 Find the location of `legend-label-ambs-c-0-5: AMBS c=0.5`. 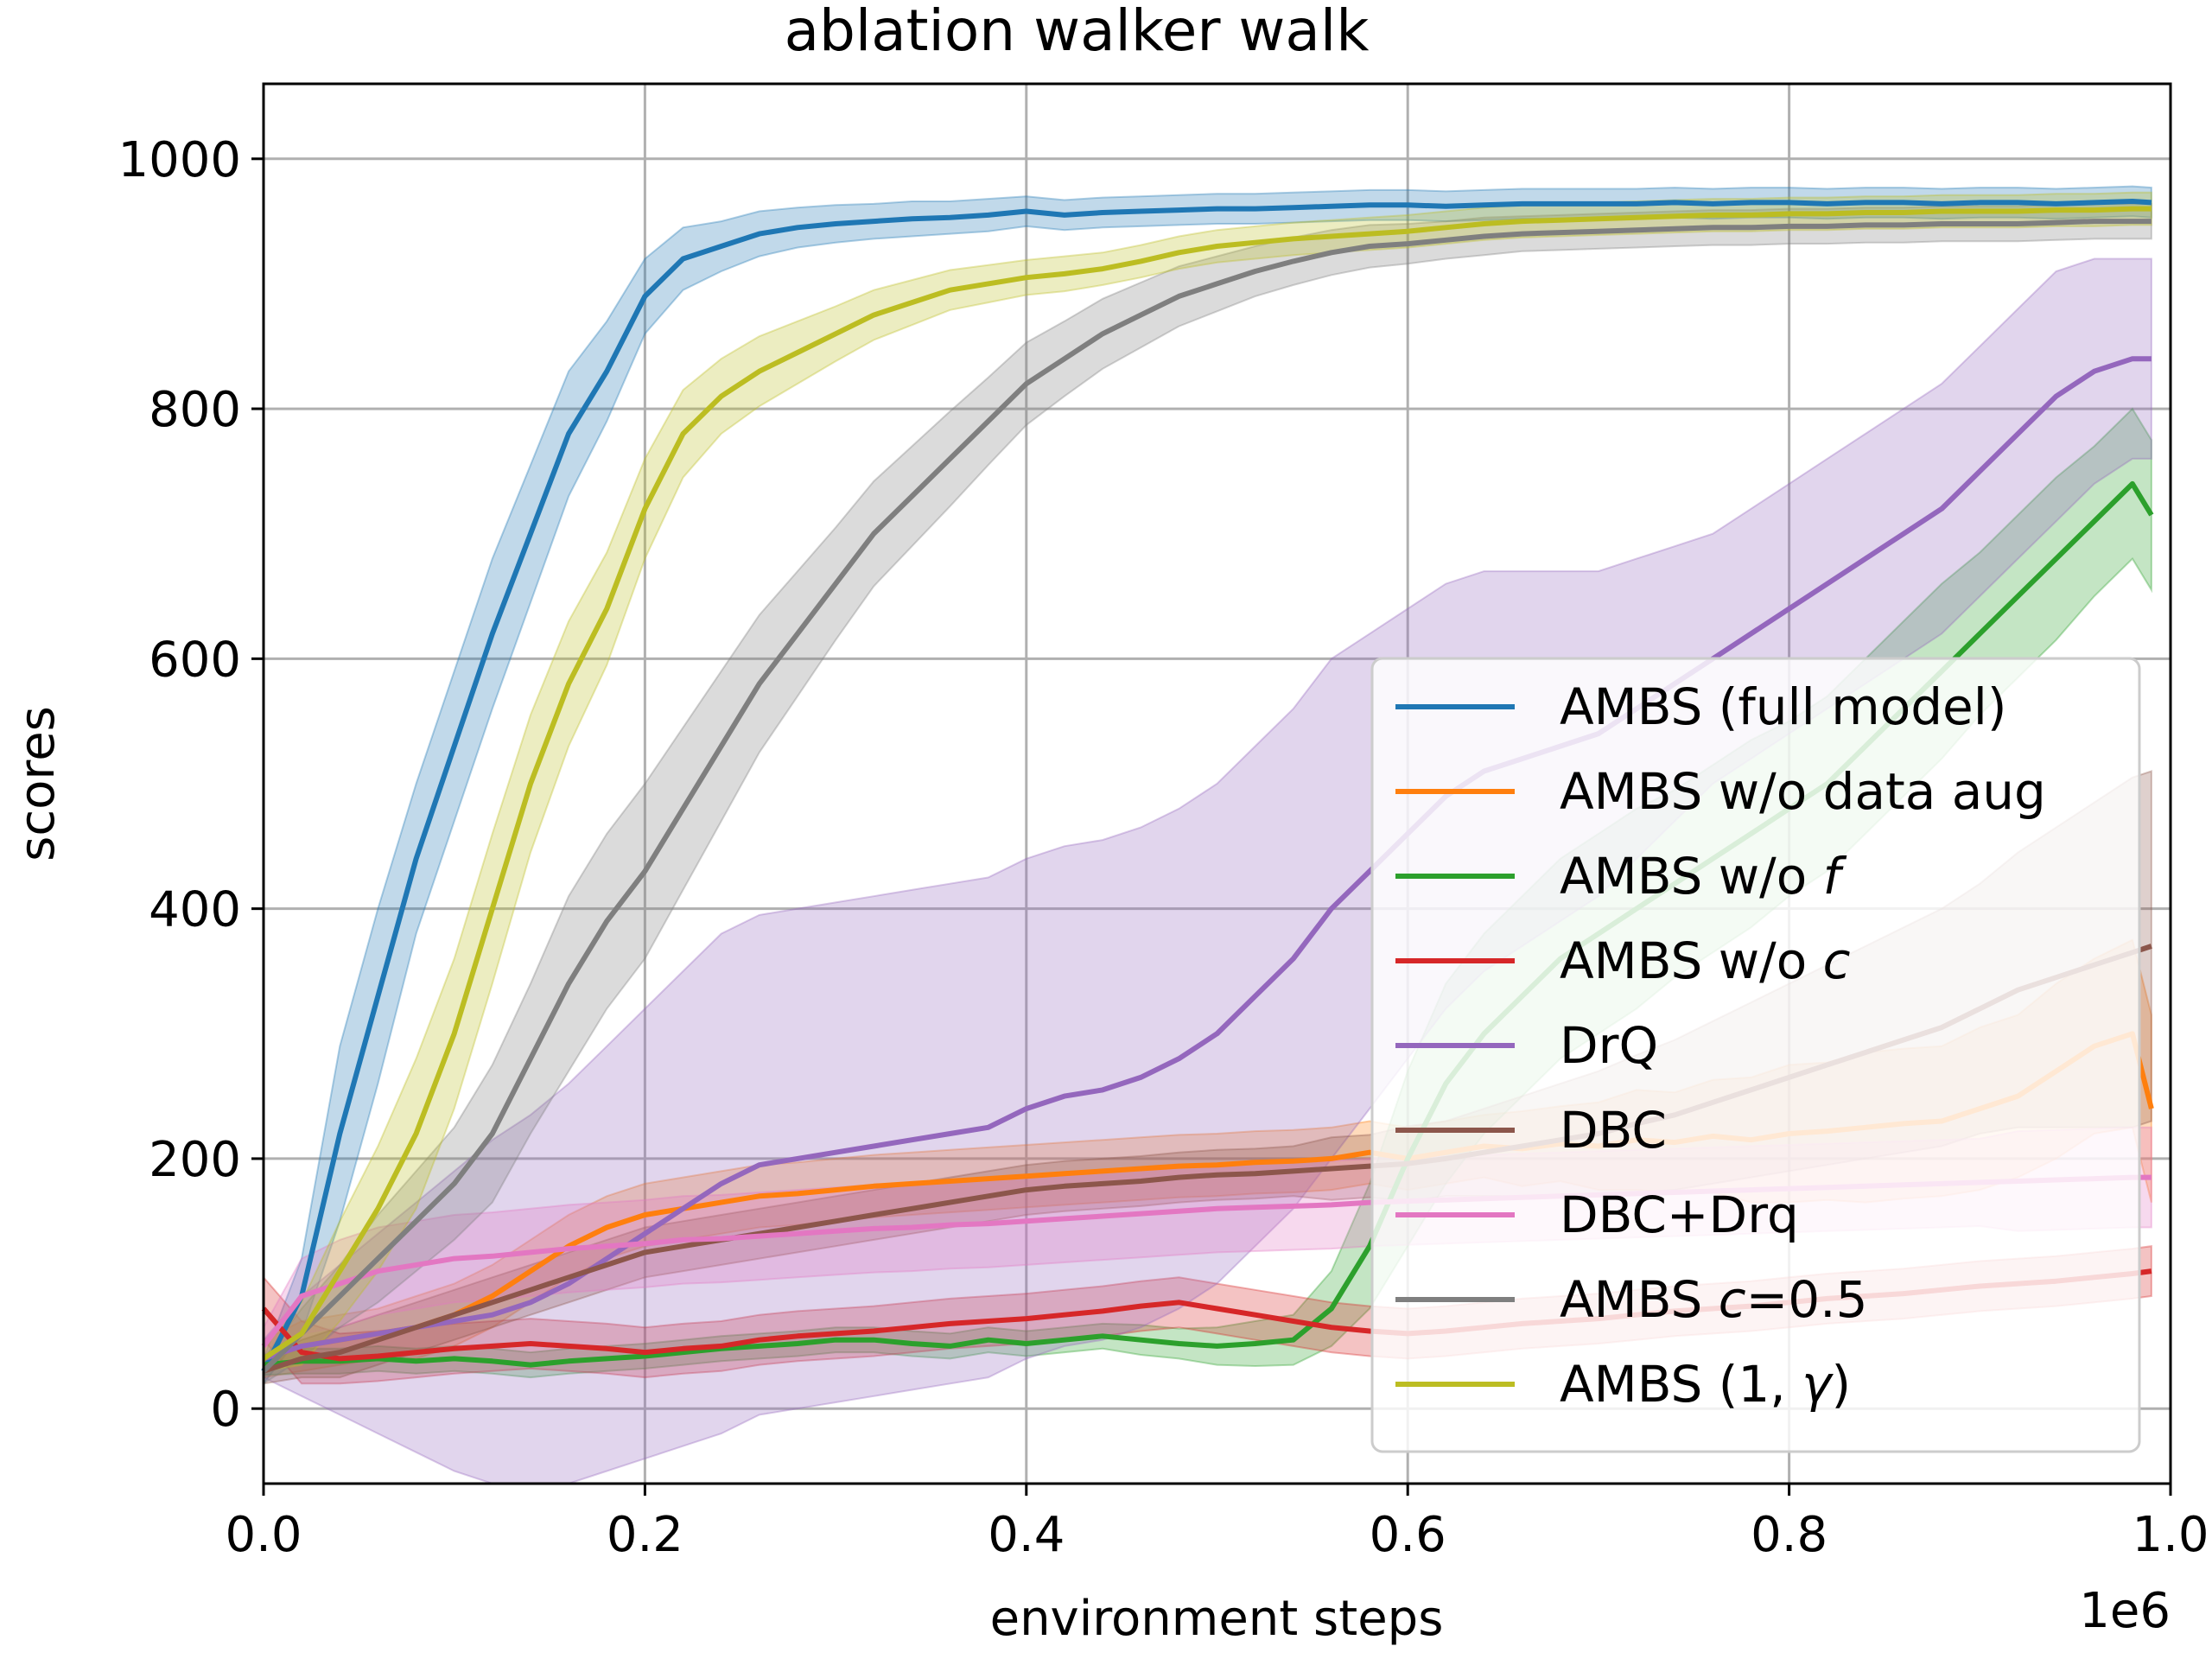

legend-label-ambs-c-0-5: AMBS c=0.5 is located at coordinates (1713, 1299).